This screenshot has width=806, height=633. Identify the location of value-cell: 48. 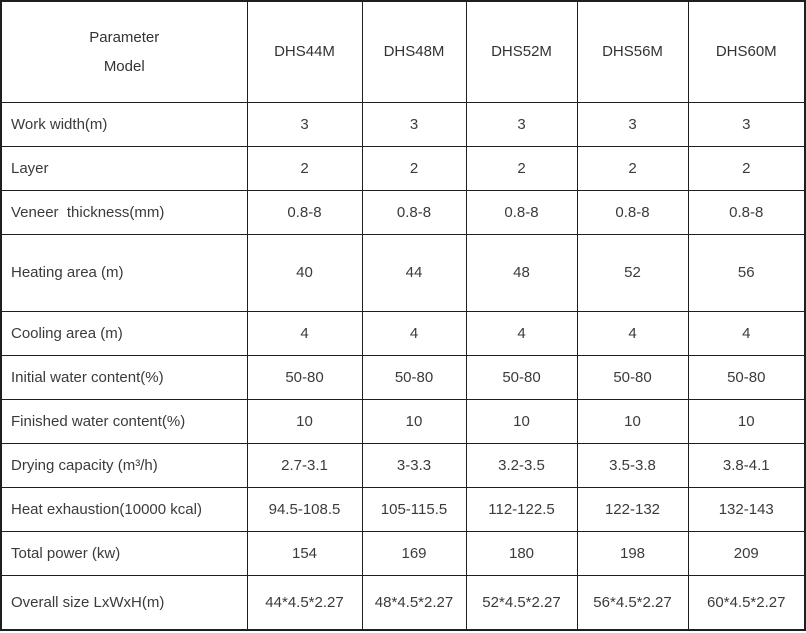
(521, 272).